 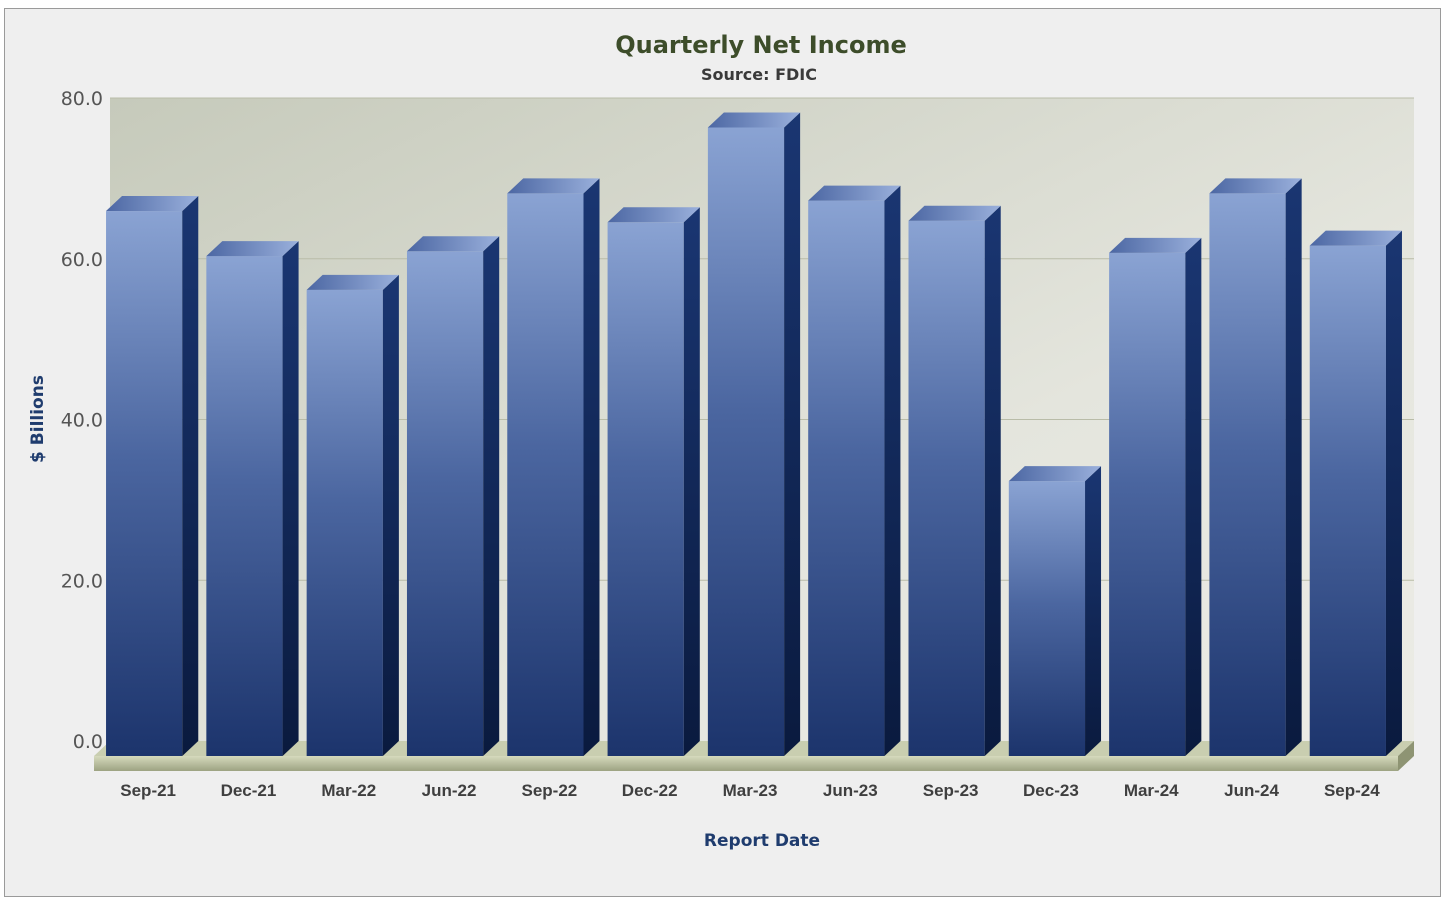 I want to click on x-tick-label: Mar-23, so click(x=750, y=790).